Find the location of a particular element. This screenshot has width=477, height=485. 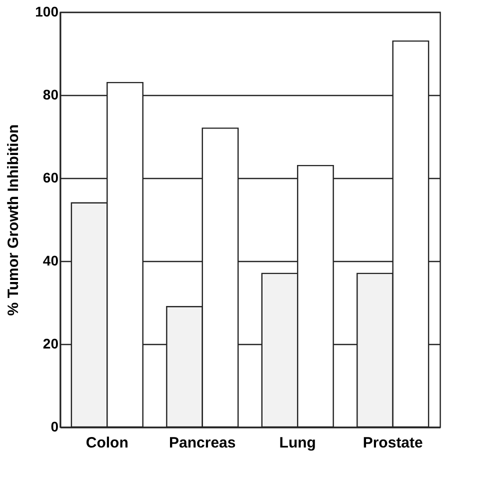

x-tick-label: Colon is located at coordinates (107, 443).